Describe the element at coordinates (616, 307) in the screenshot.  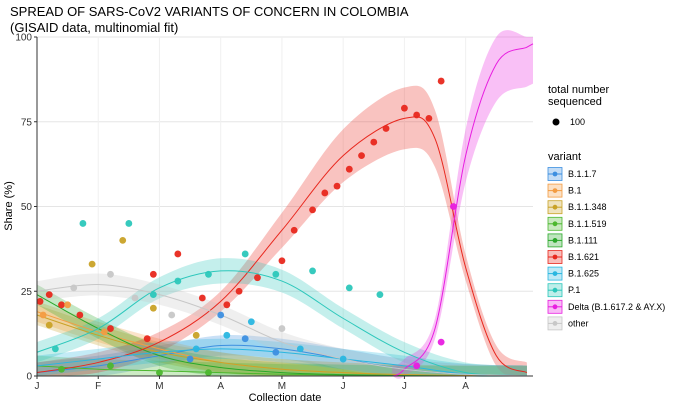
I see `legend-label-Delta (B.1.617.2 & AY.X): Delta (B.1.617.2 & AY.X)` at that location.